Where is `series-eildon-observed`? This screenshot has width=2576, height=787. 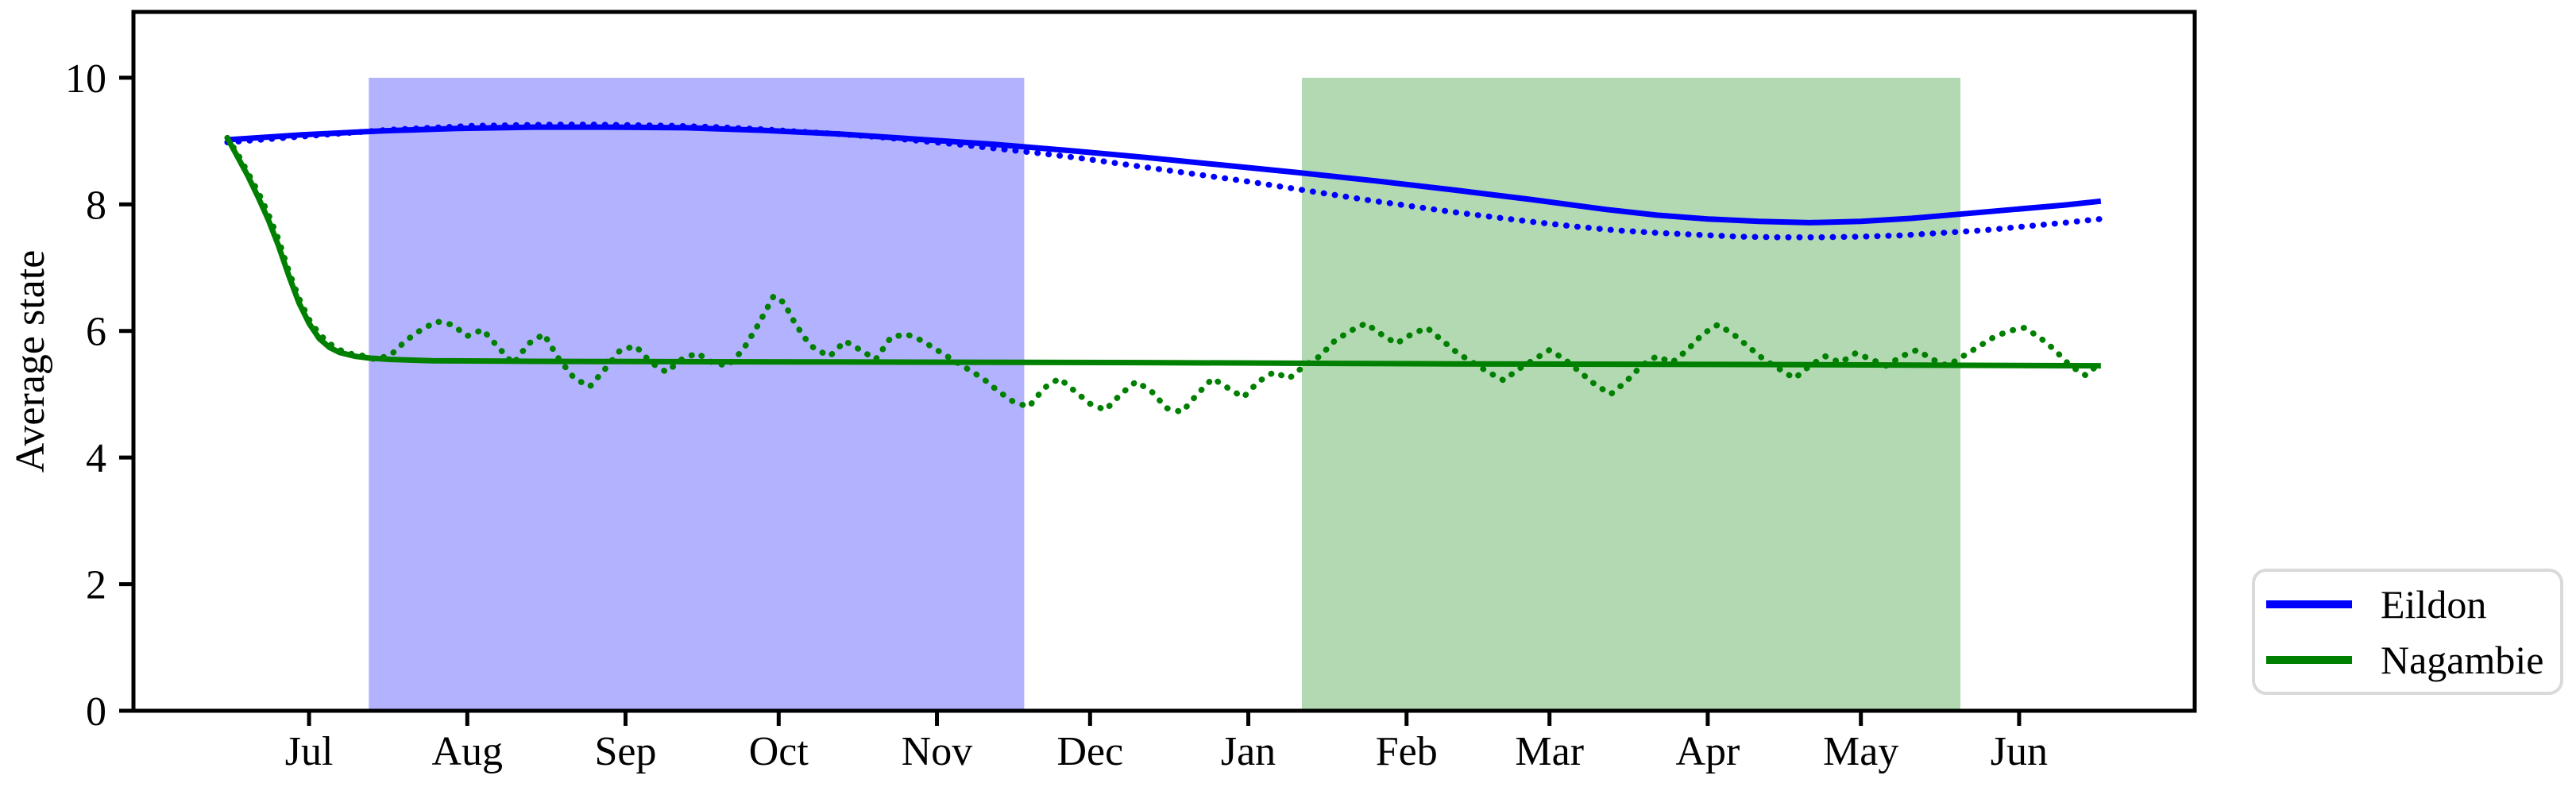
series-eildon-observed is located at coordinates (1164, 181).